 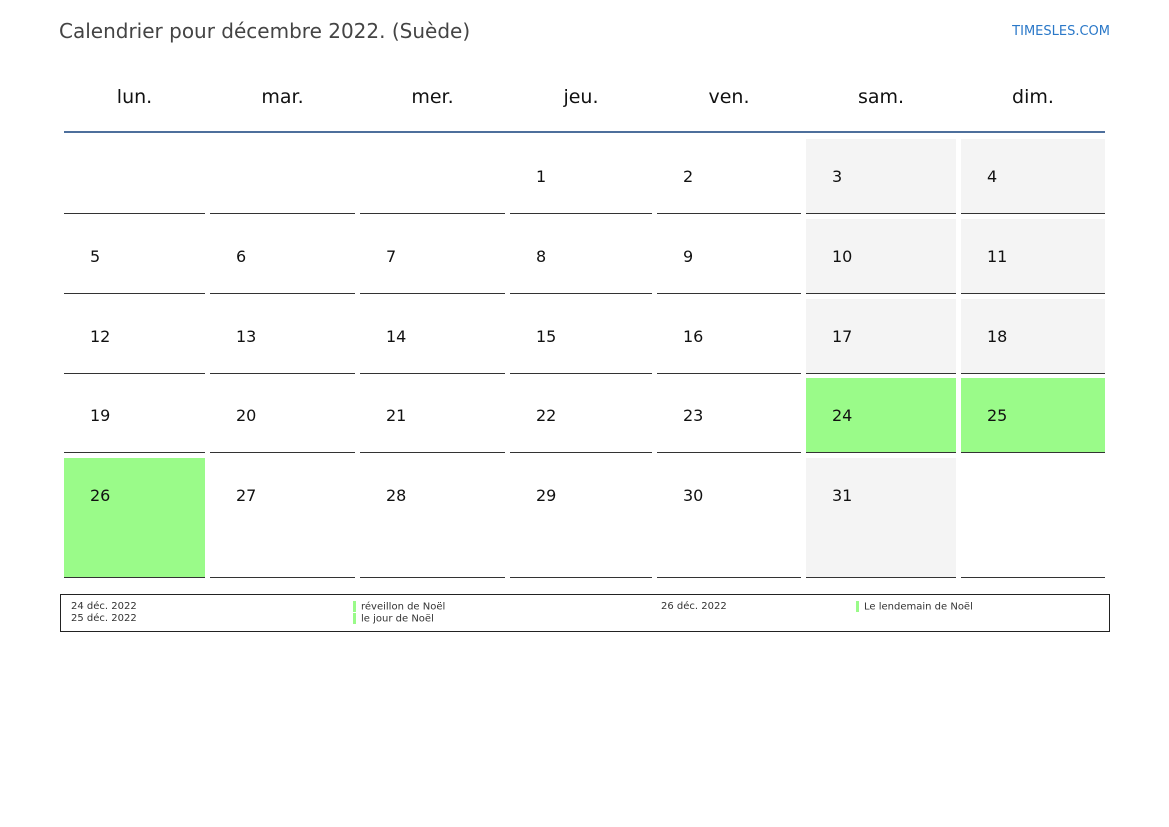 What do you see at coordinates (1033, 415) in the screenshot?
I see `day-cell: 25` at bounding box center [1033, 415].